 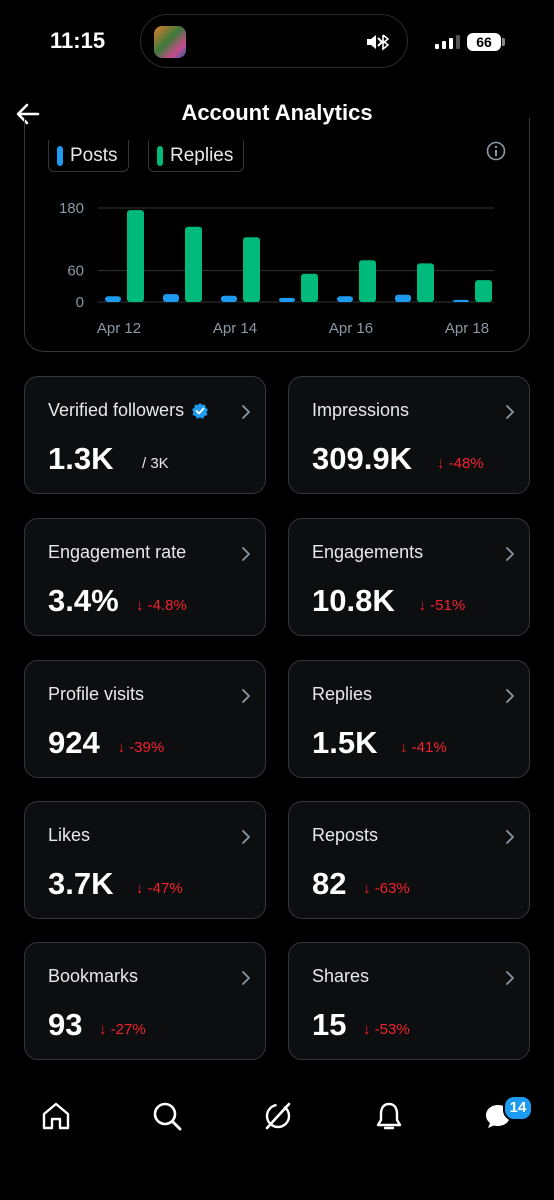 What do you see at coordinates (94, 155) in the screenshot?
I see `legend-posts-label: Posts` at bounding box center [94, 155].